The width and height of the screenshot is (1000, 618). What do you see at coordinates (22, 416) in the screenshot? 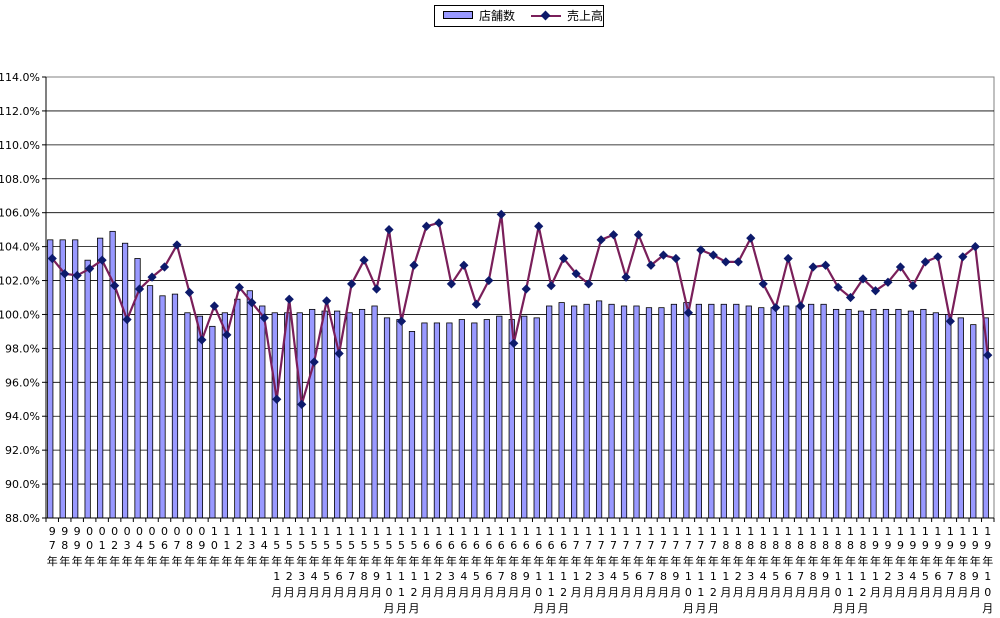
I see `y-tick-label: 94.0%` at bounding box center [22, 416].